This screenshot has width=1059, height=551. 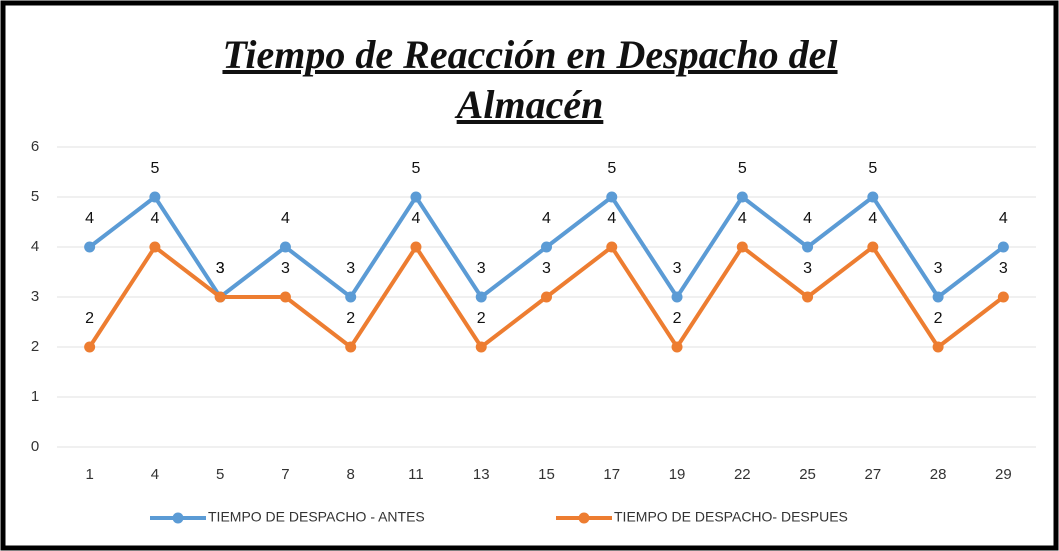 I want to click on x-tick-label: 8, so click(x=351, y=474).